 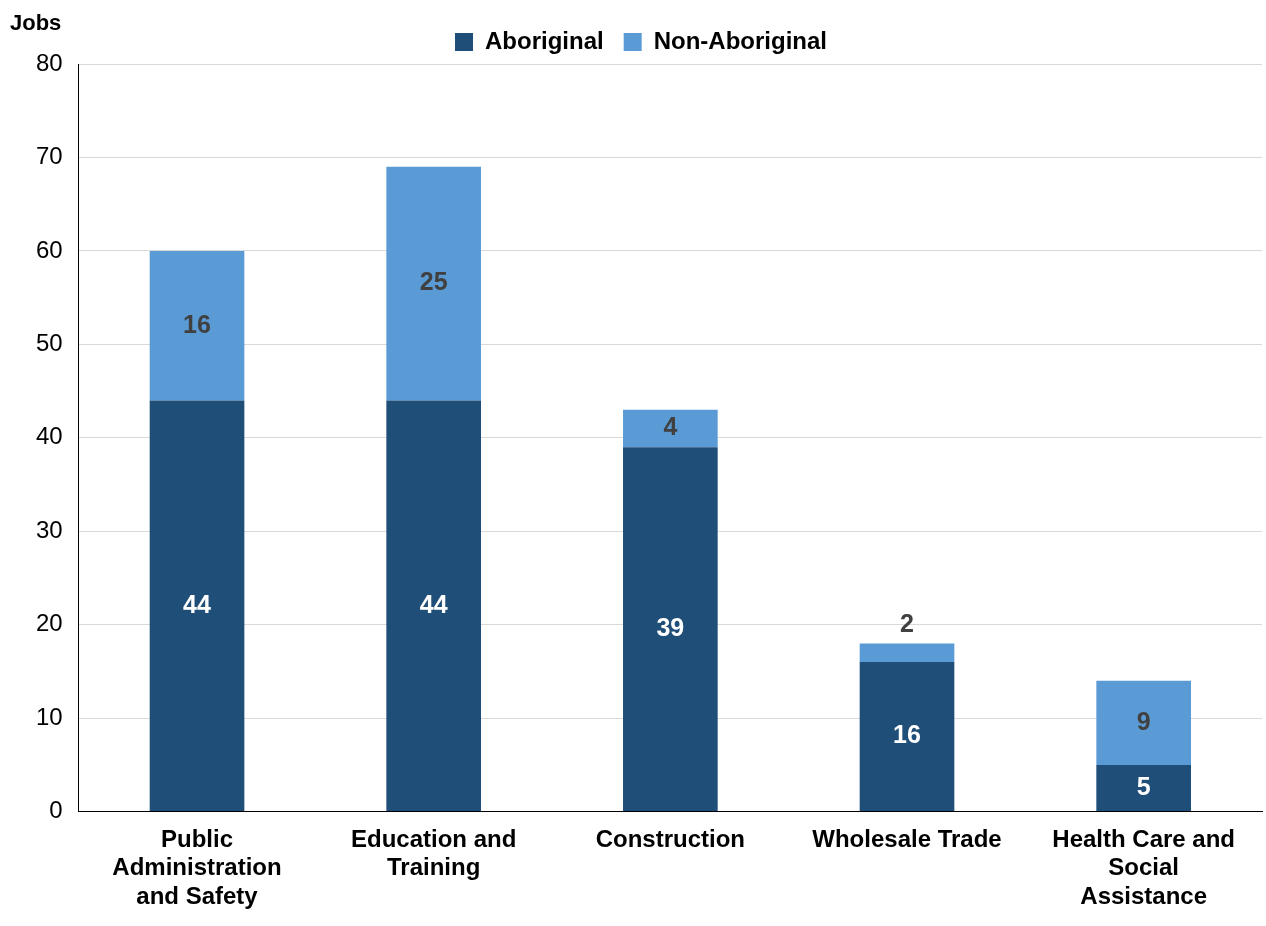 I want to click on x-tick-label: Construction, so click(x=670, y=838).